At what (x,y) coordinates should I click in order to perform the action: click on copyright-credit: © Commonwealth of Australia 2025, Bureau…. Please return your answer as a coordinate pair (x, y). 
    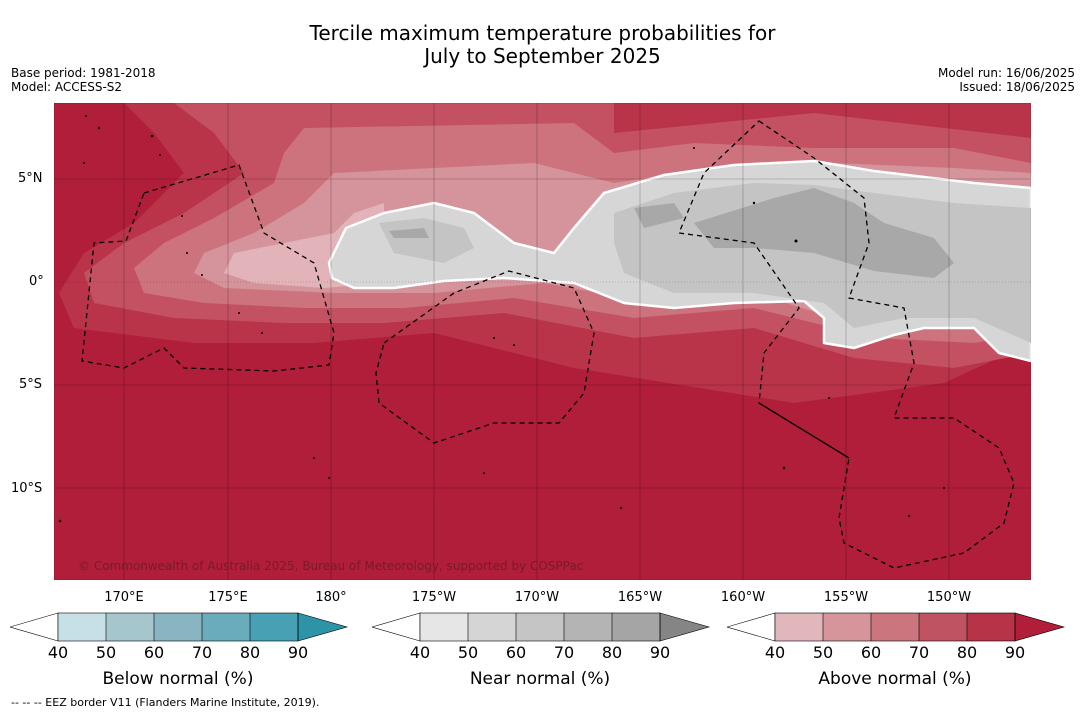
    Looking at the image, I should click on (331, 566).